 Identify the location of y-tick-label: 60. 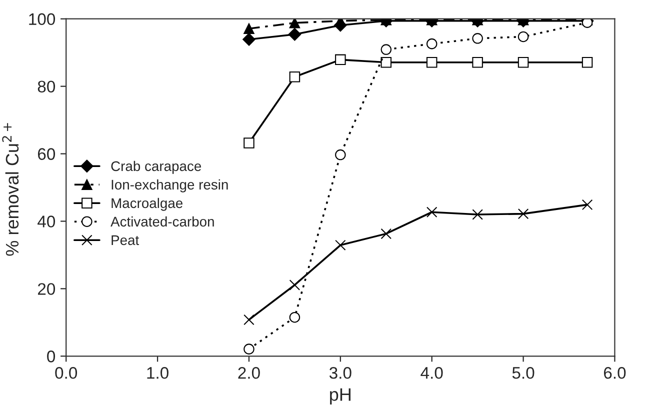
(47, 154).